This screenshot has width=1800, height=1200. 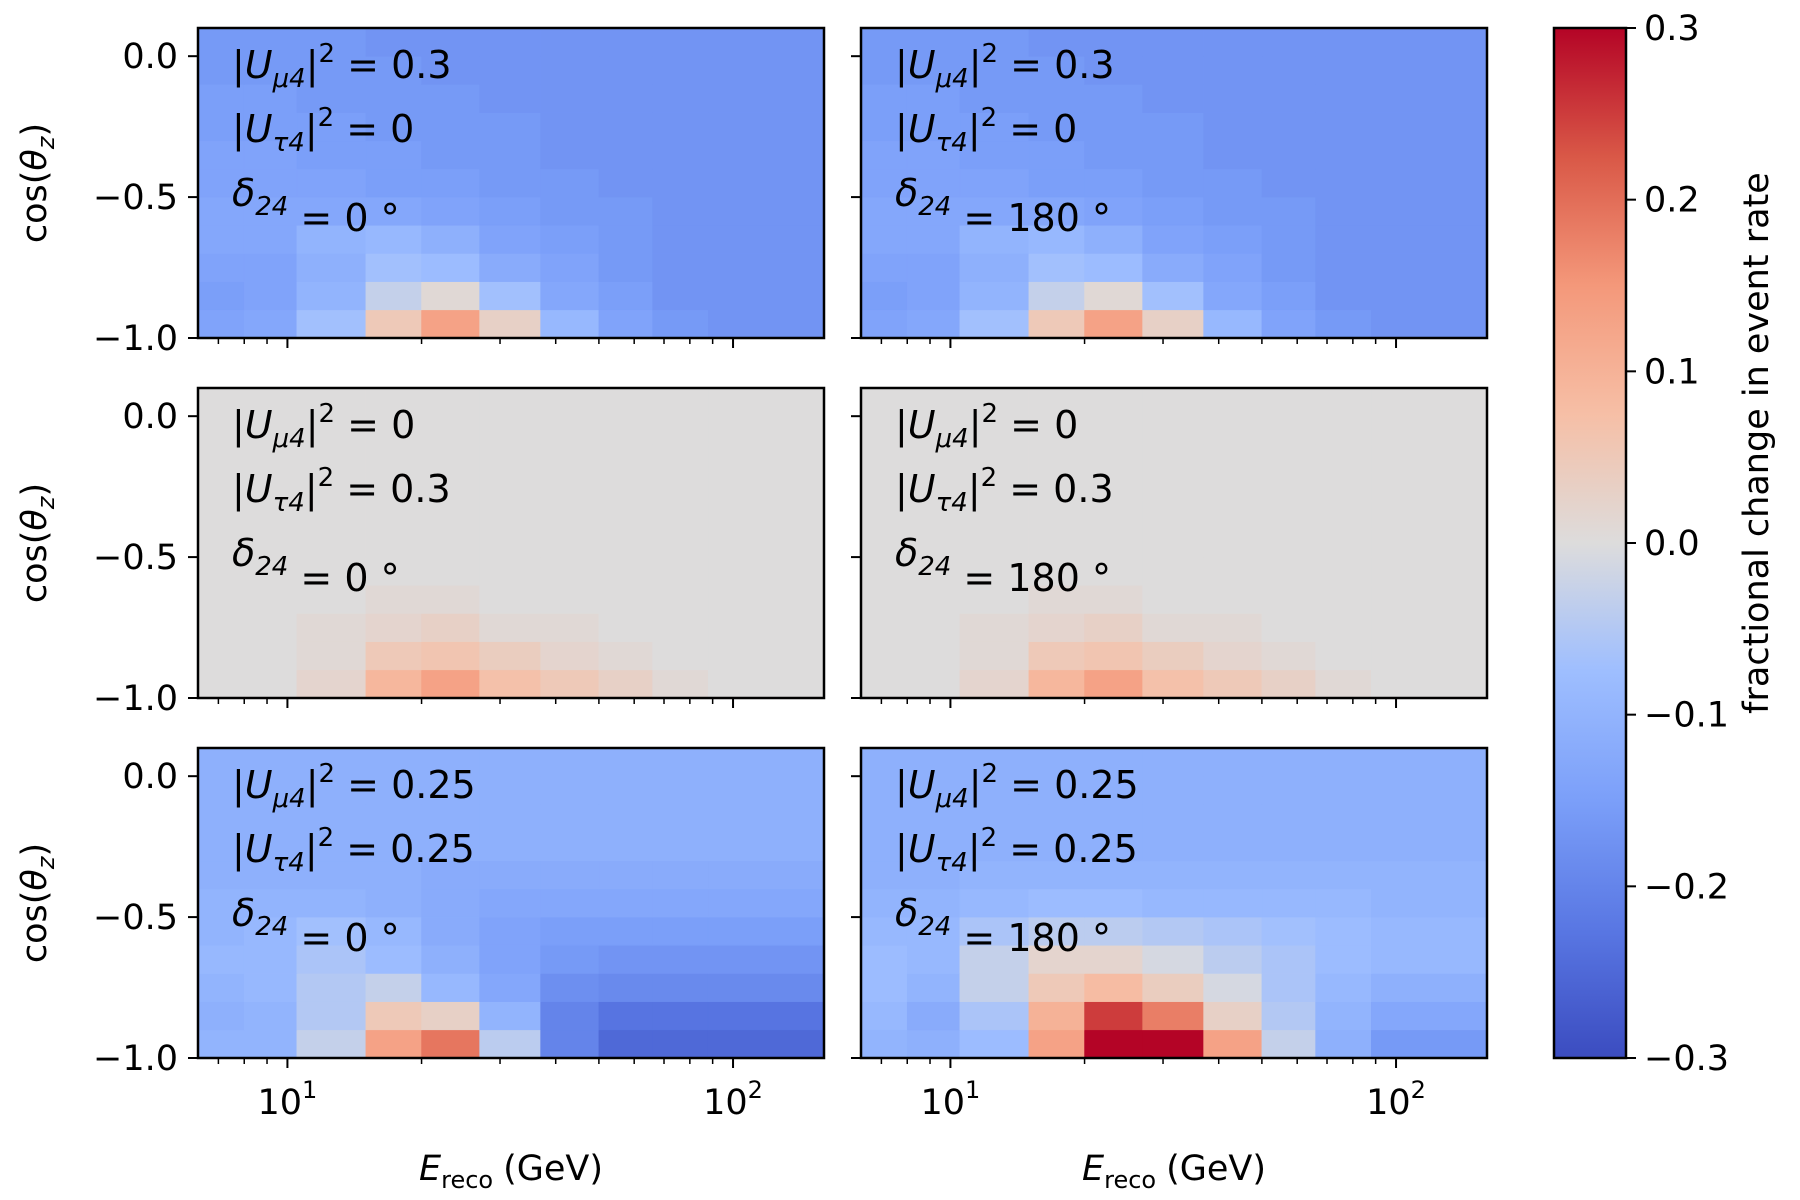 I want to click on y-tick-label: −1.0, so click(x=135, y=339).